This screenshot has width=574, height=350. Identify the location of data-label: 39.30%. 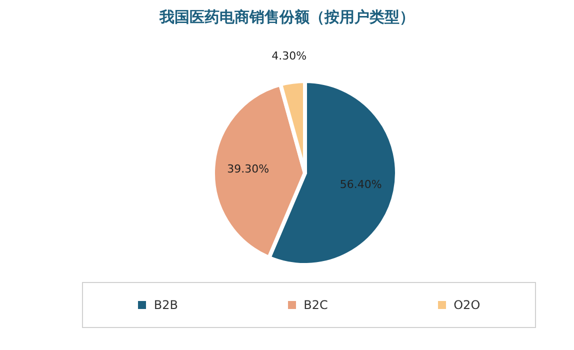
(248, 169).